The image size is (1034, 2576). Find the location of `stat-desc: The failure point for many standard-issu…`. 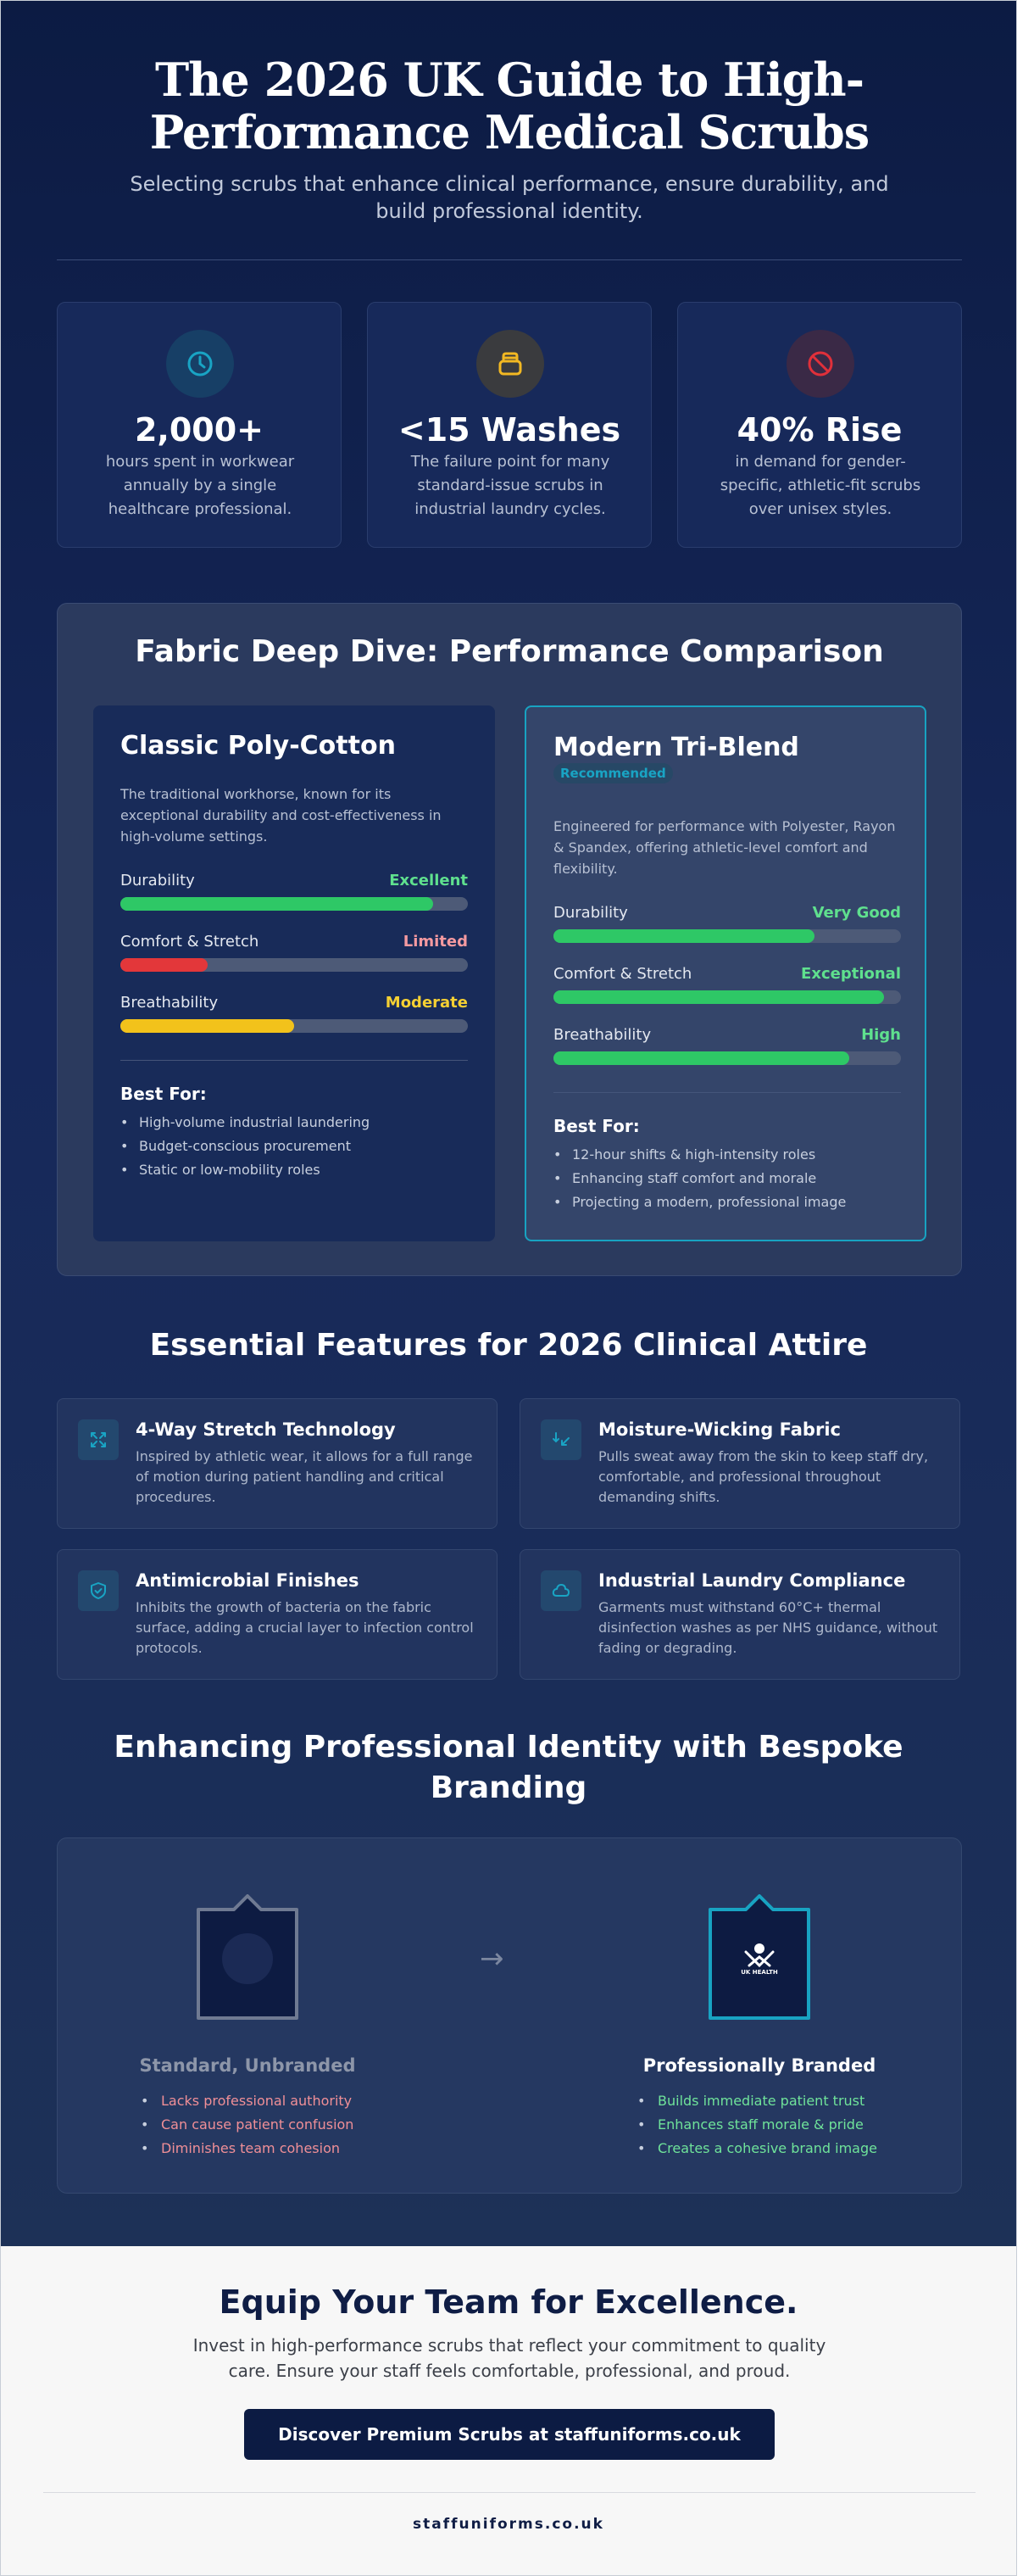

stat-desc: The failure point for many standard-issu… is located at coordinates (510, 485).